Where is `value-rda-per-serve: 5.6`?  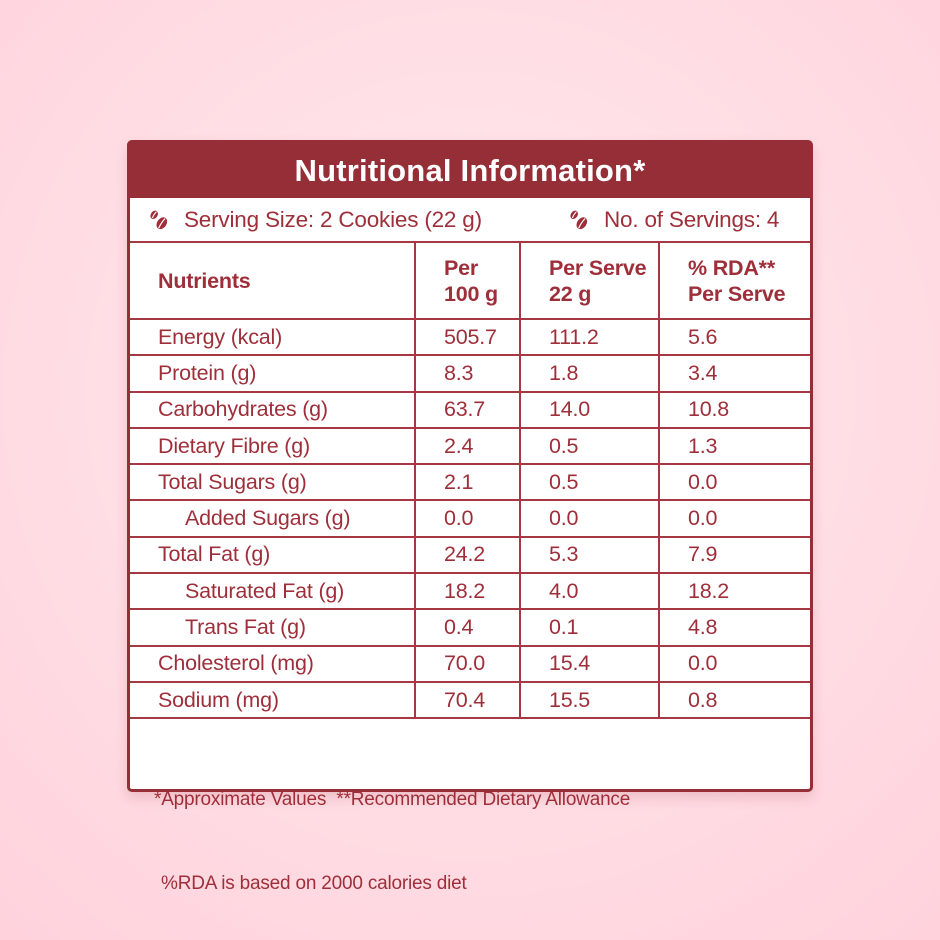
value-rda-per-serve: 5.6 is located at coordinates (734, 338).